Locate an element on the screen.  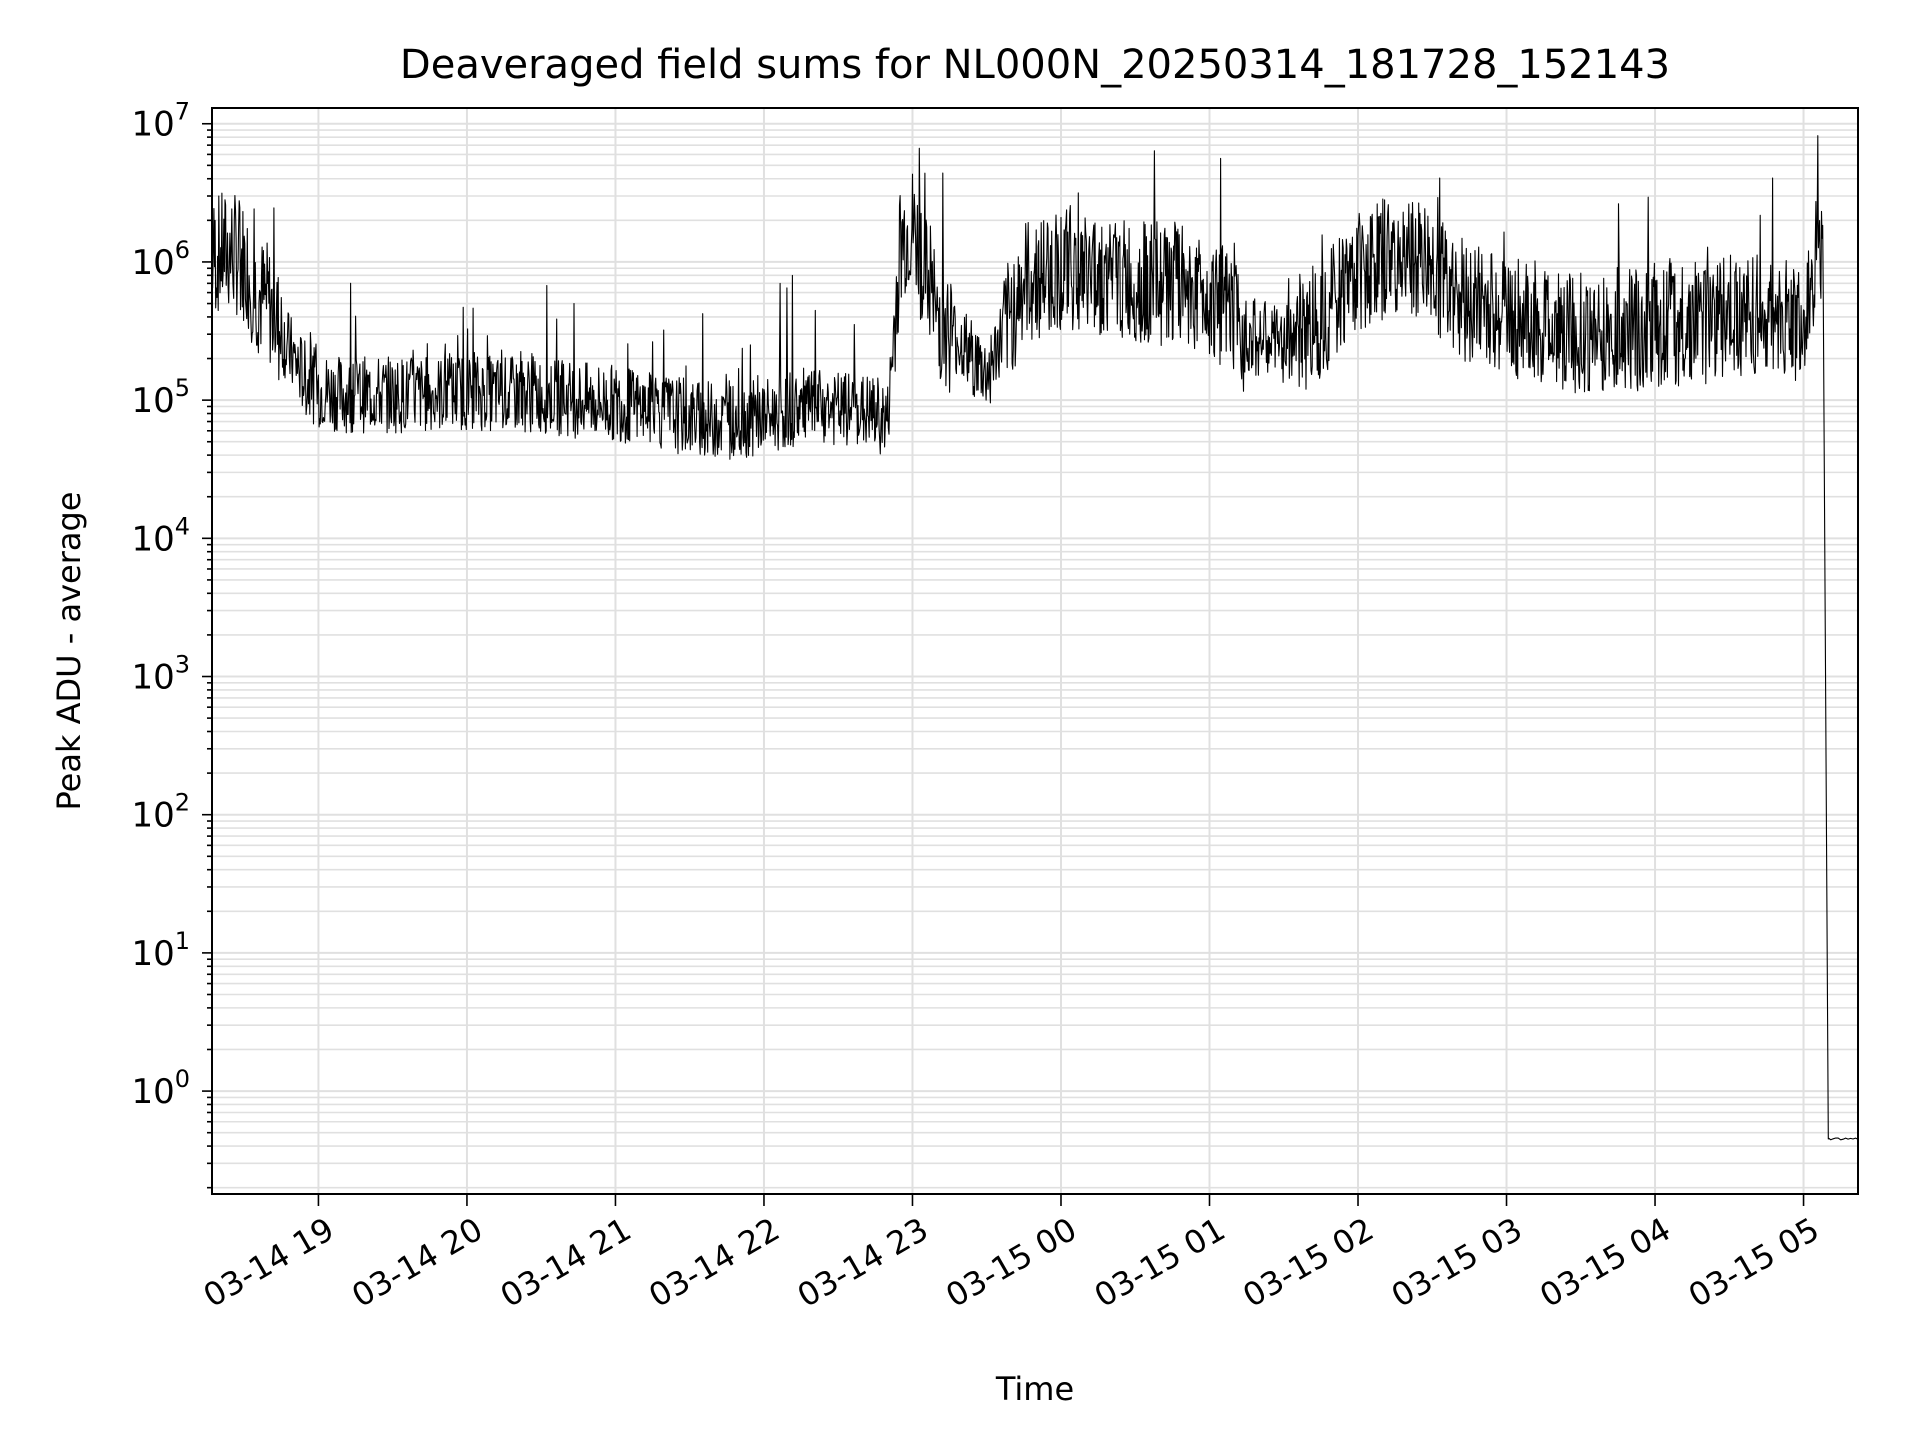
y-axis-label: Peak ADU - average is located at coordinates (69, 651).